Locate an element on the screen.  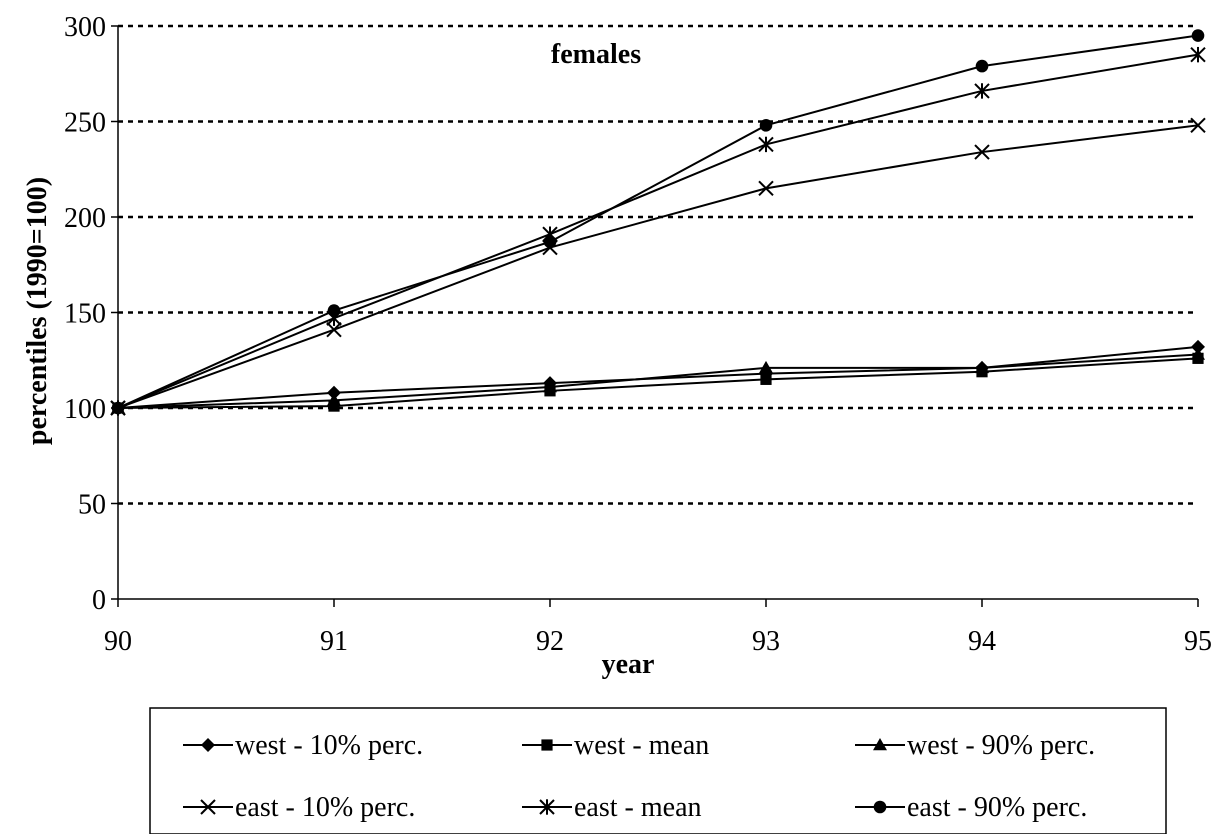
legend-item: east - 10% perc. is located at coordinates (299, 807).